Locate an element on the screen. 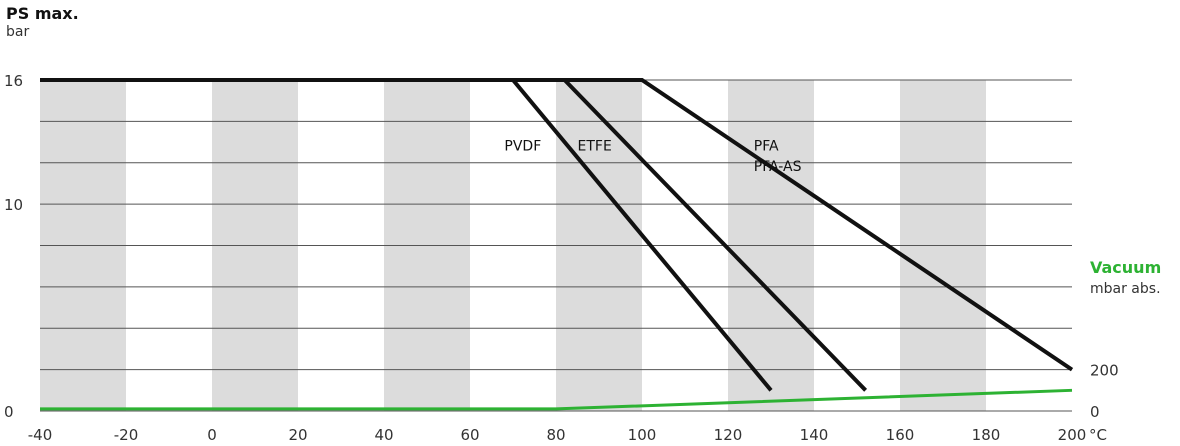 This screenshot has width=1180, height=446. x-tick-label: -40 is located at coordinates (40, 435).